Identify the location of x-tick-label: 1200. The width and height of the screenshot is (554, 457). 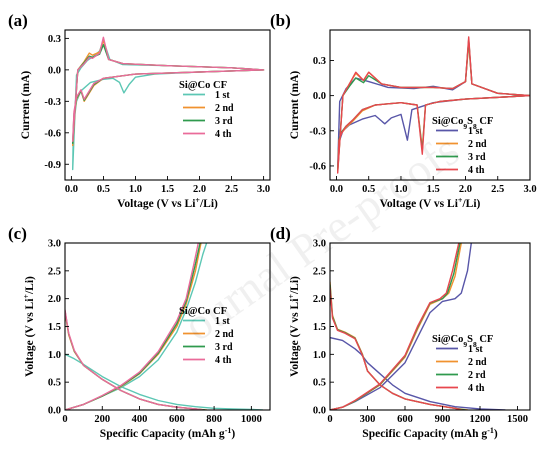
(480, 419).